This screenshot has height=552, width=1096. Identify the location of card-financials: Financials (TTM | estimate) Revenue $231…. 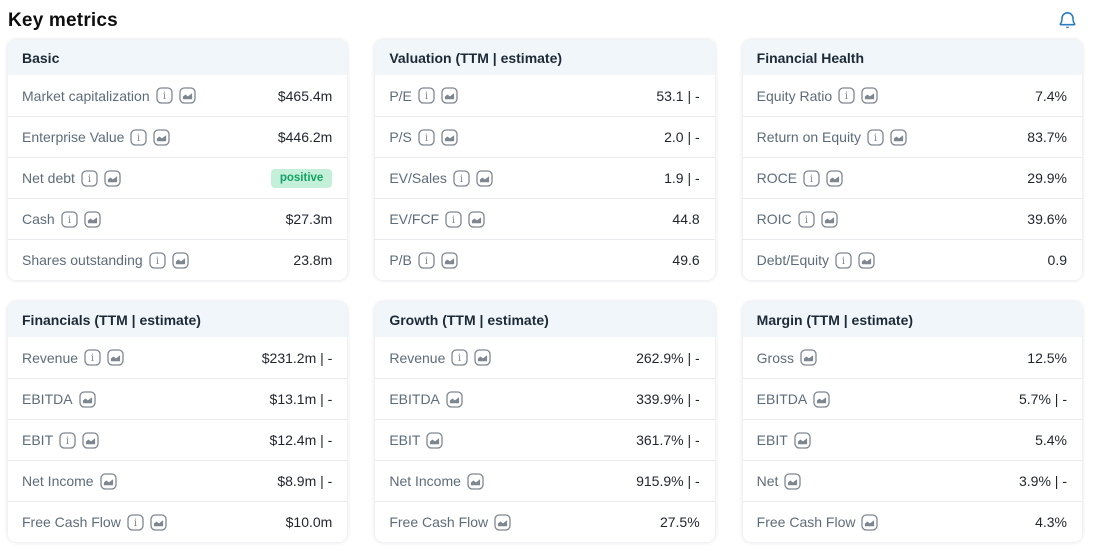
(178, 422).